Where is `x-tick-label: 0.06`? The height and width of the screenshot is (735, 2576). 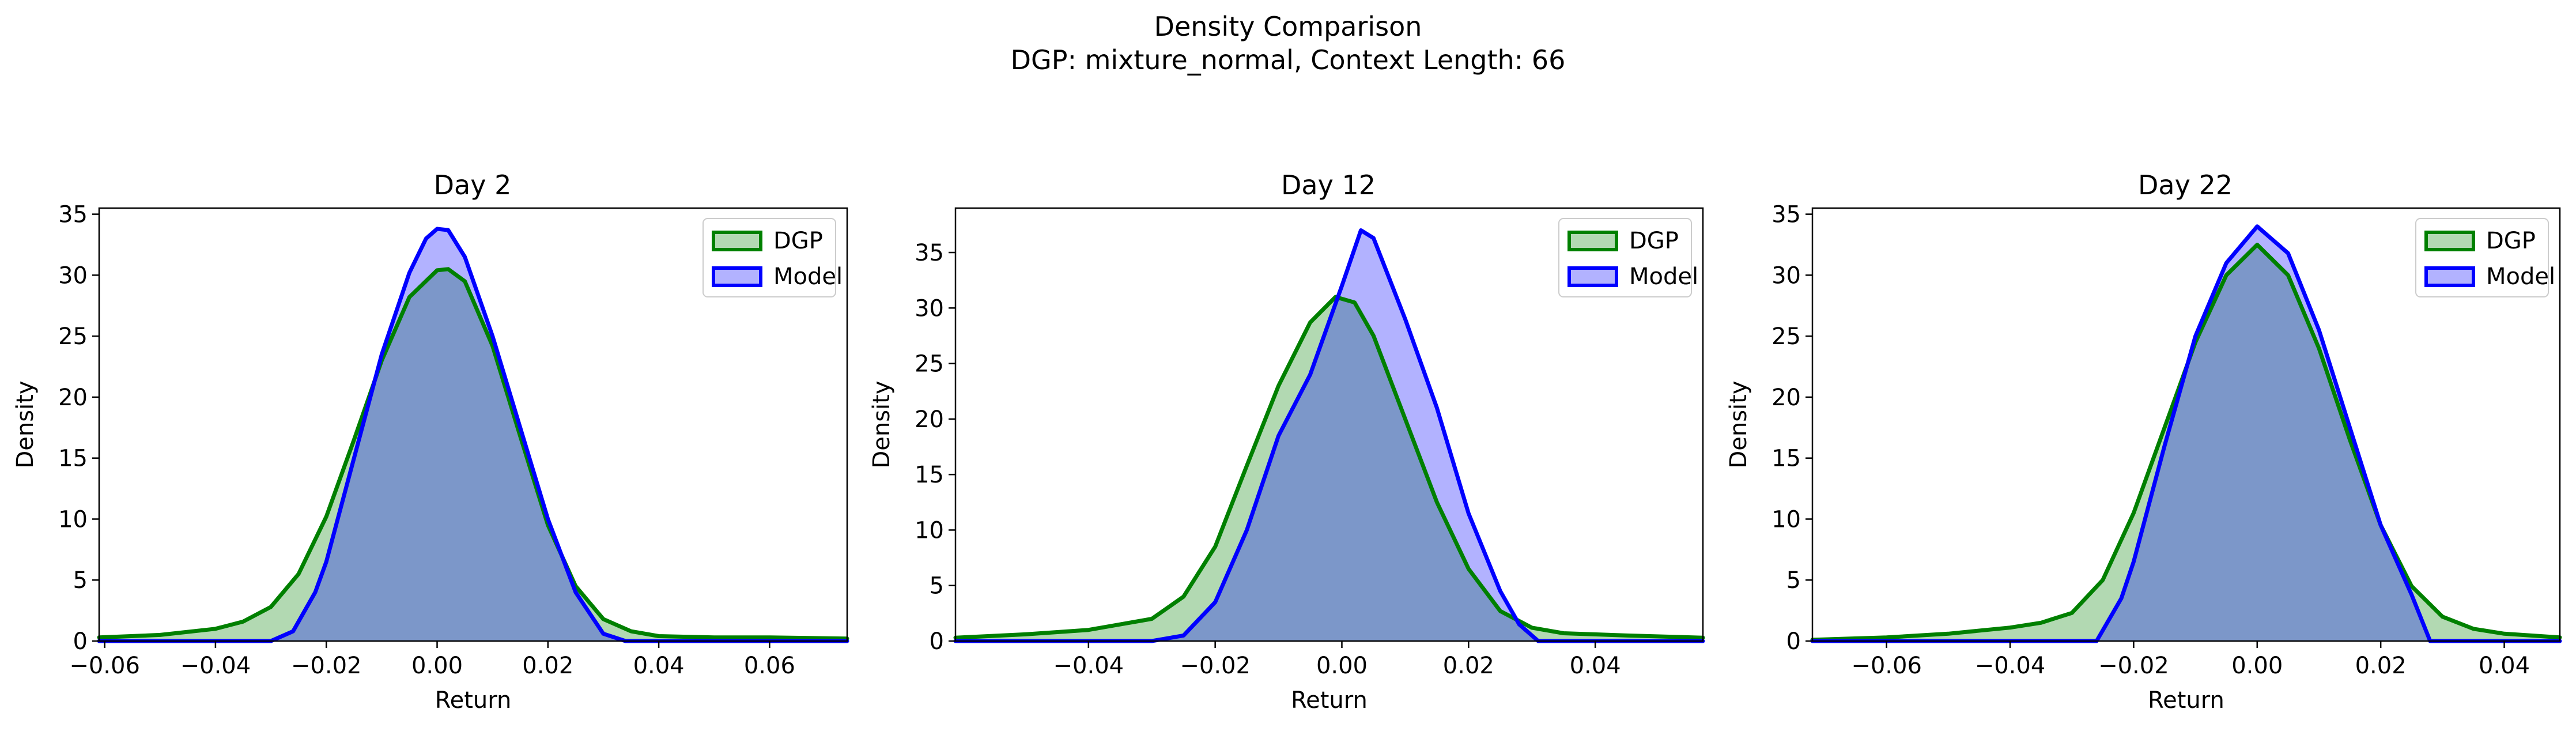
x-tick-label: 0.06 is located at coordinates (769, 666).